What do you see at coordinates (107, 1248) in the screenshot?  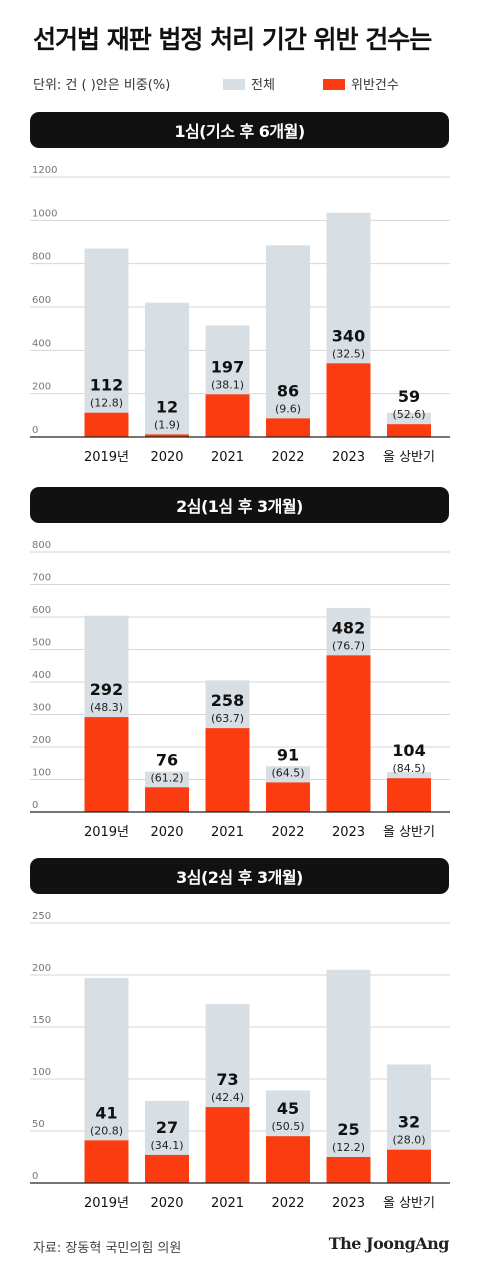 I see `source-note: 자료: 장동혁 국민의힘 의원` at bounding box center [107, 1248].